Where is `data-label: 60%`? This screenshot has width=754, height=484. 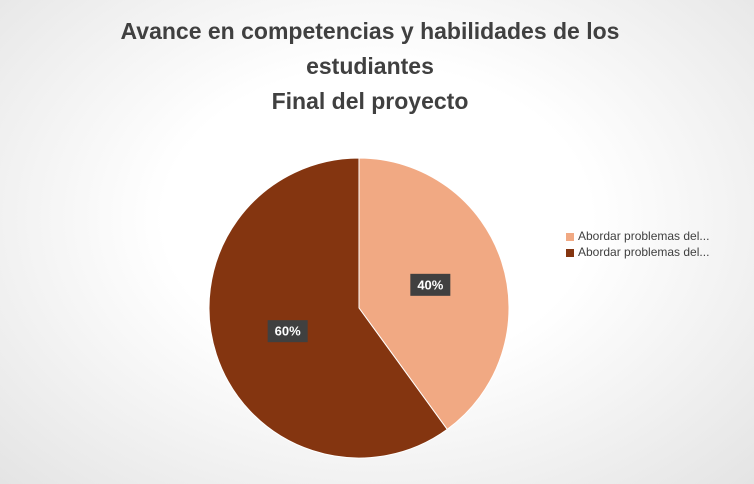 data-label: 60% is located at coordinates (288, 331).